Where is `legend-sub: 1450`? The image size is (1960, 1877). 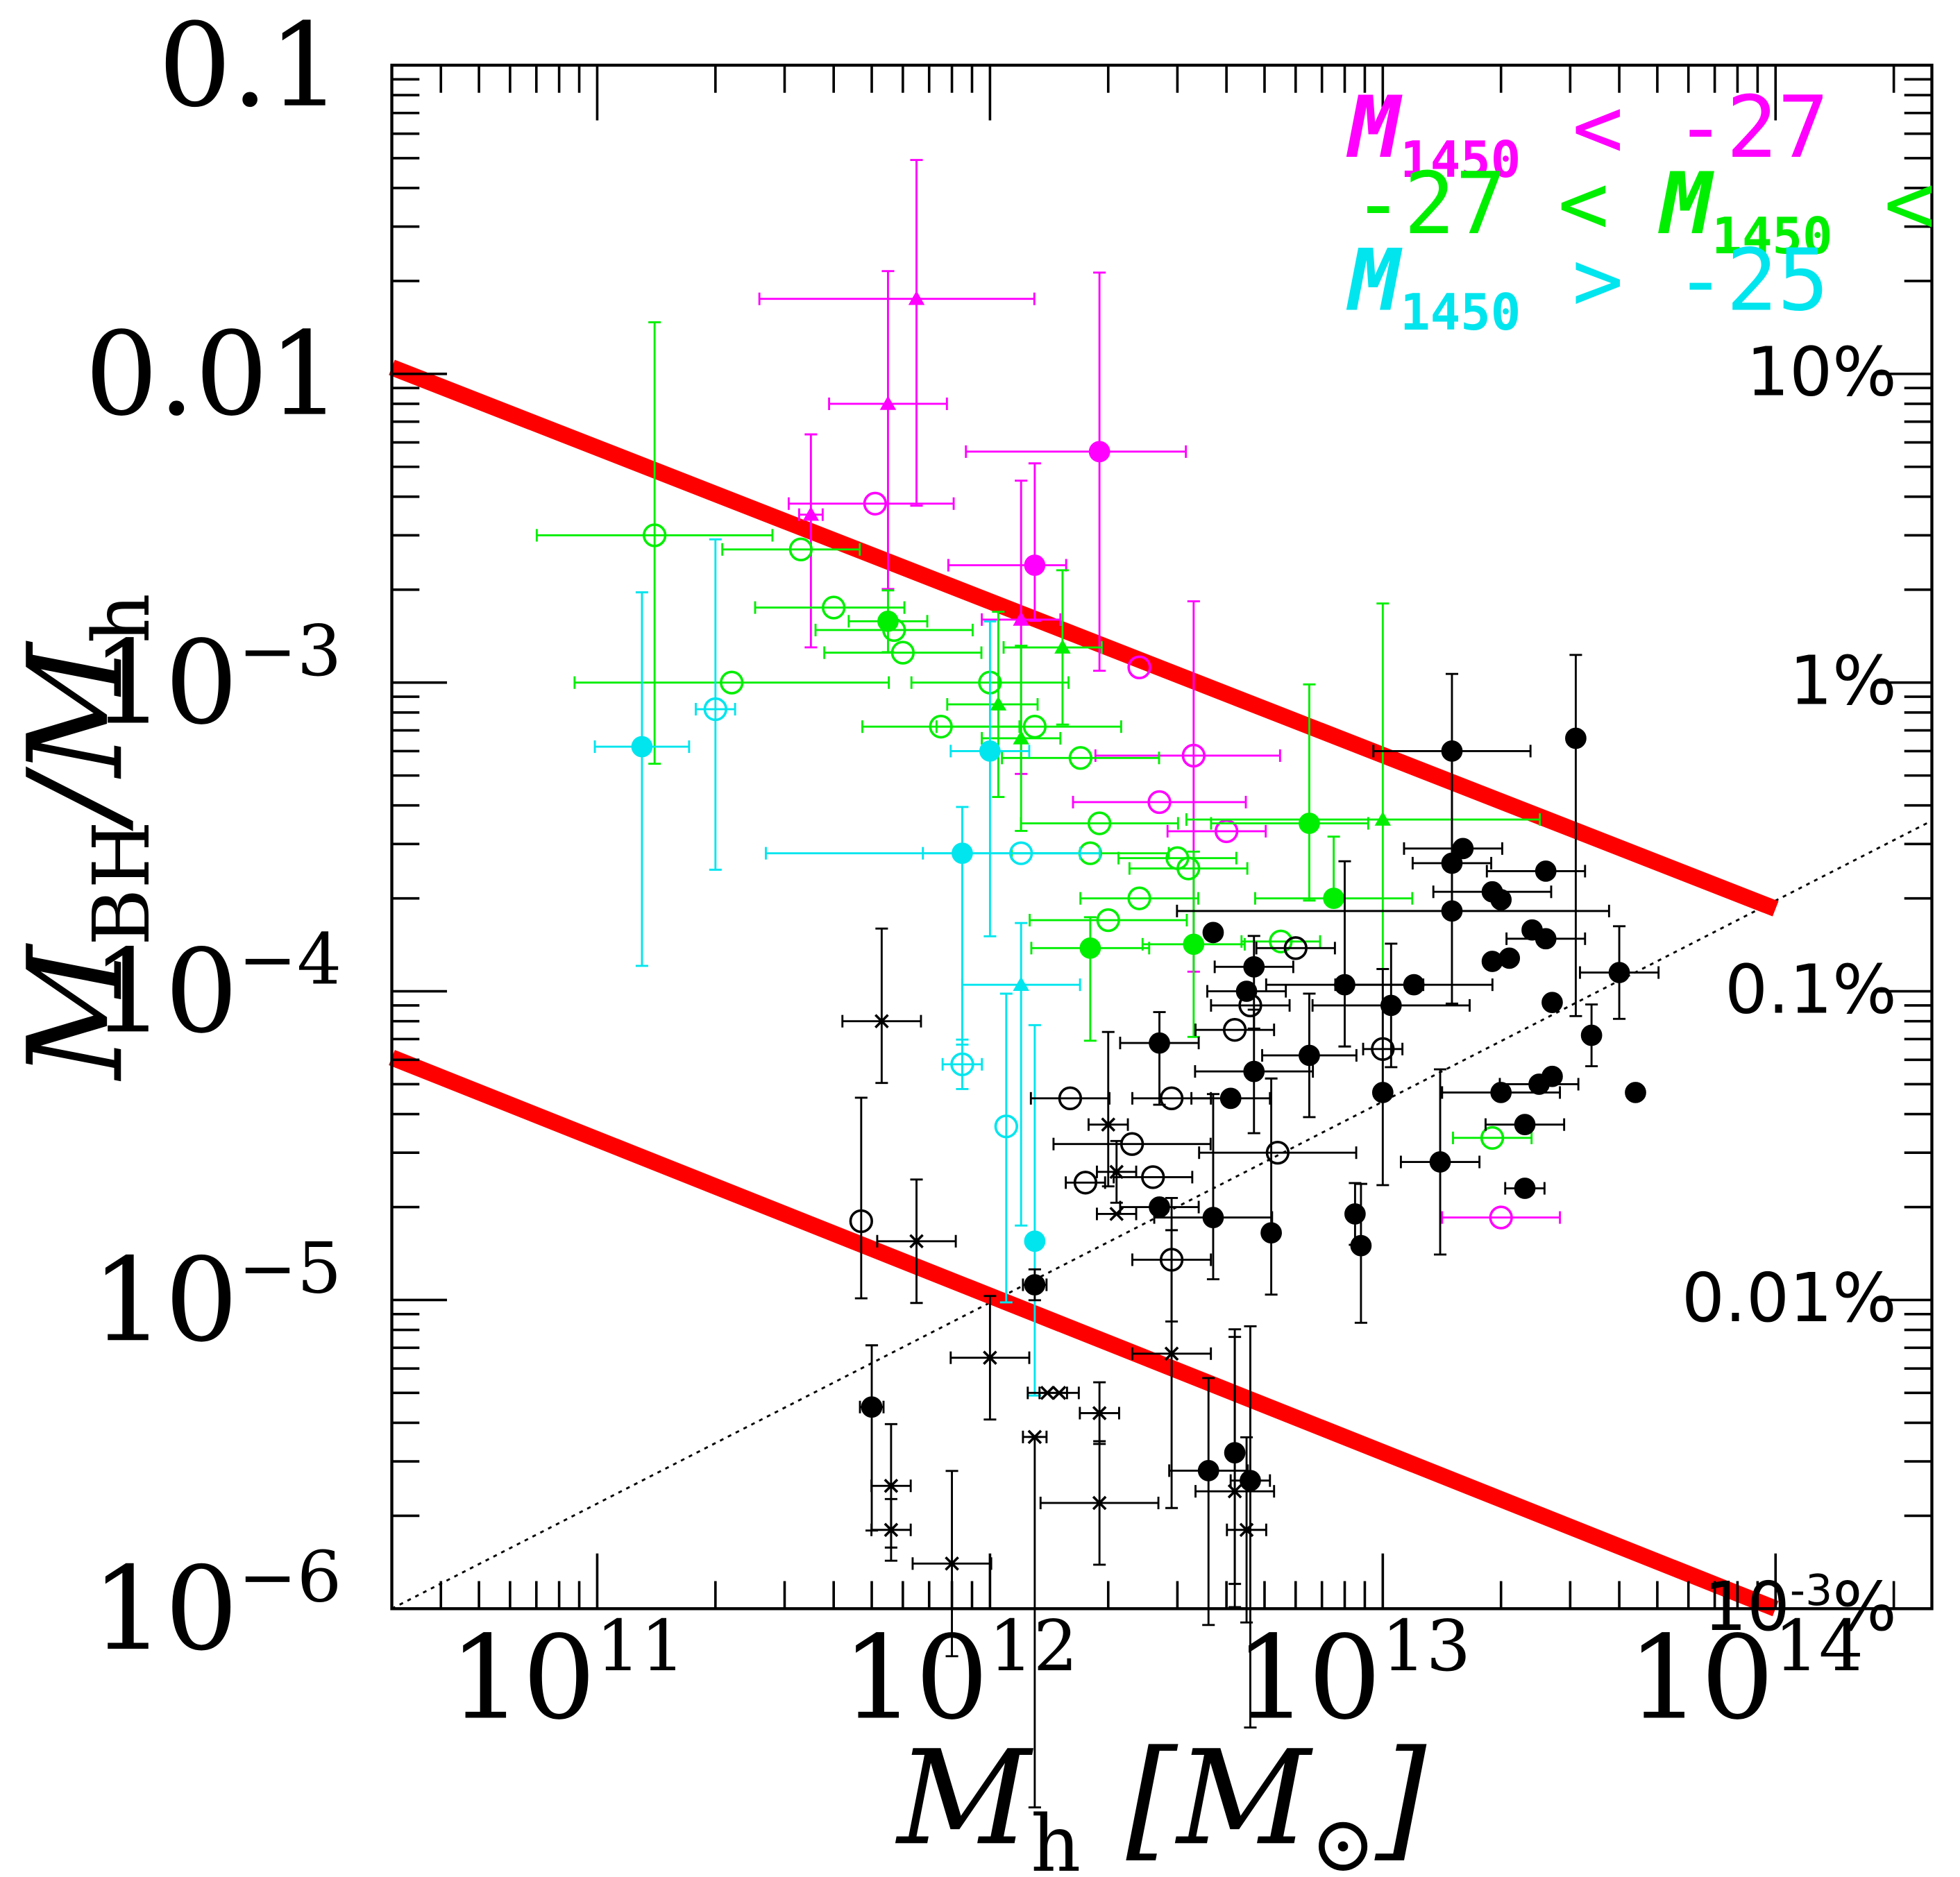
legend-sub: 1450 is located at coordinates (1772, 237).